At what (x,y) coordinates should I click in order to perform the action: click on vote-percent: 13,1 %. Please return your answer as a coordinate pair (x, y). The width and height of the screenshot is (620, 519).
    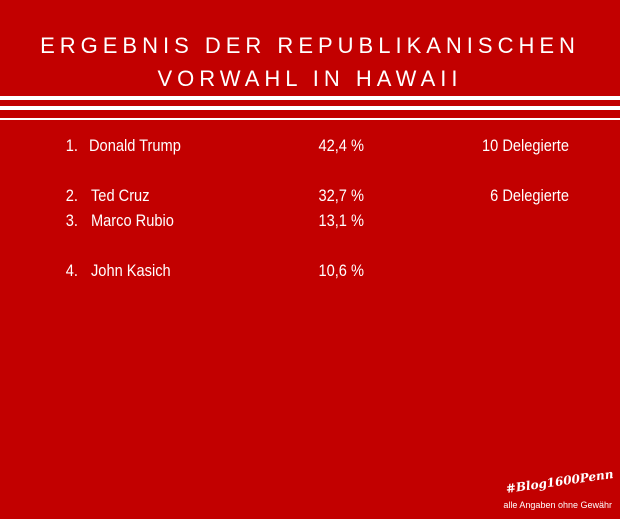
    Looking at the image, I should click on (341, 220).